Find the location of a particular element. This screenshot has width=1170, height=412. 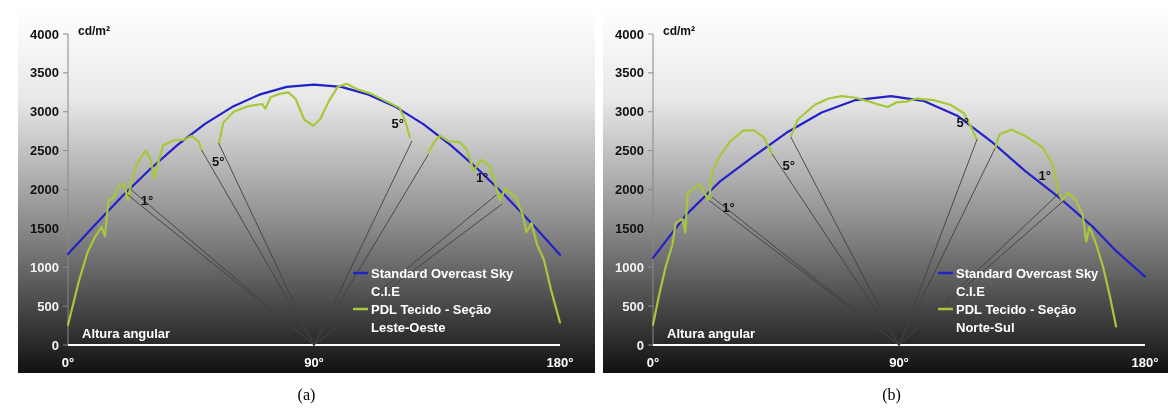

legend-label: PDL Tecido - Seção Leste-Oeste is located at coordinates (431, 318).